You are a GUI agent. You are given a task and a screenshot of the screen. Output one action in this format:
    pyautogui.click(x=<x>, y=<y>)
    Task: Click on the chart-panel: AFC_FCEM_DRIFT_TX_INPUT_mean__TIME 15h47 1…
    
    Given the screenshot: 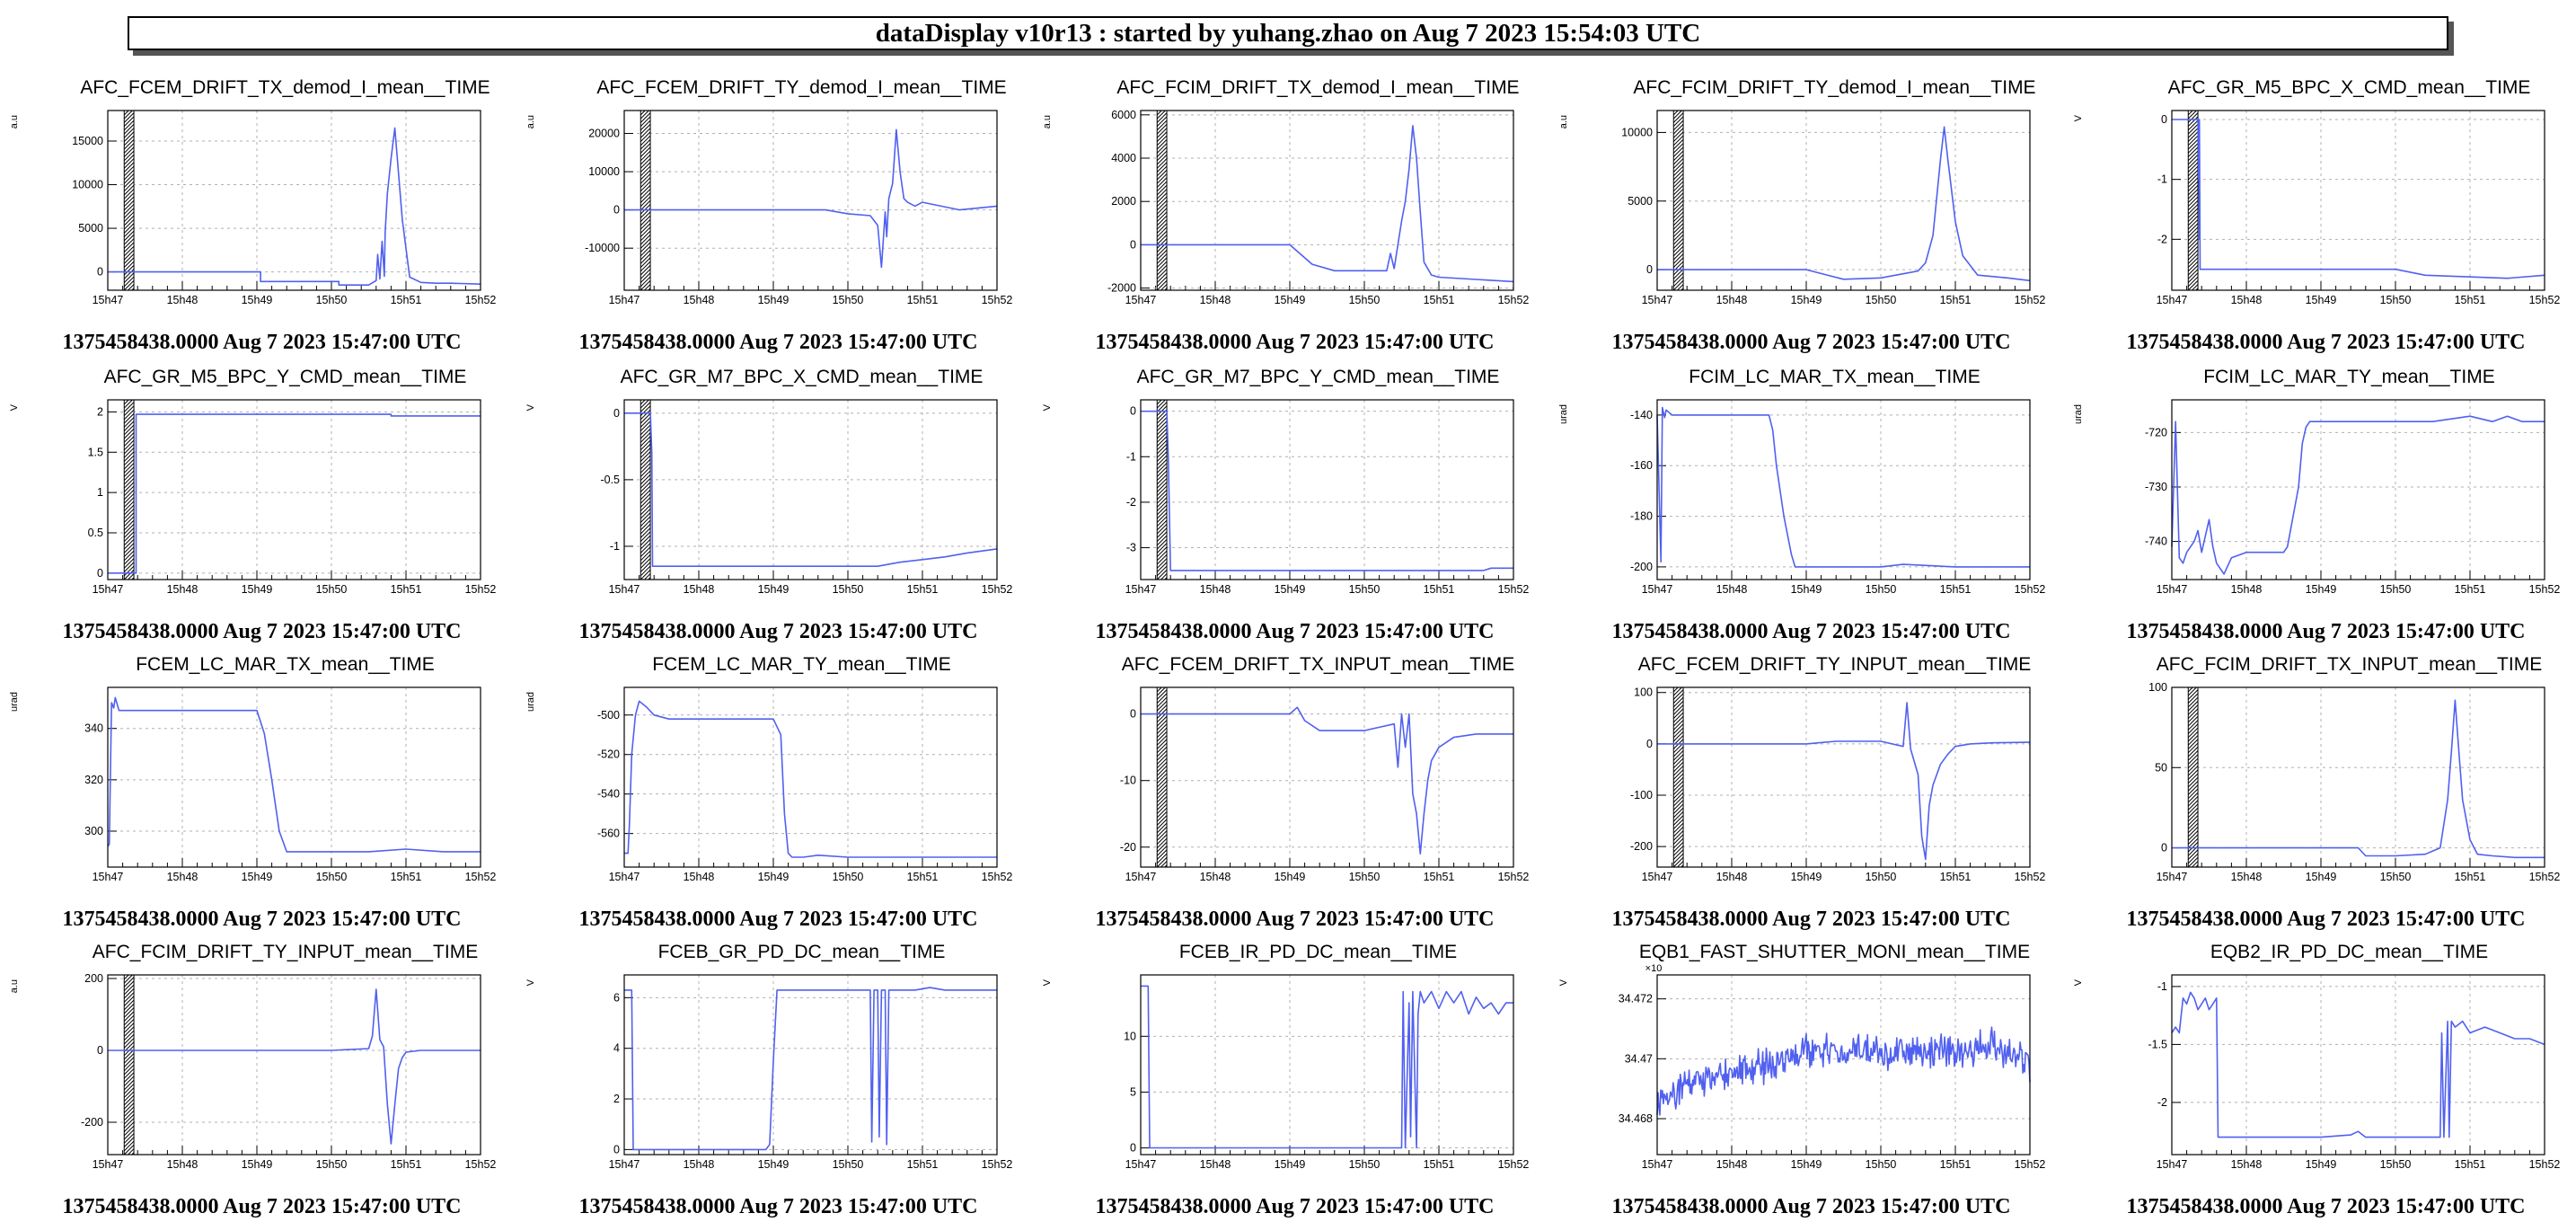 What is the action you would take?
    pyautogui.click(x=1294, y=790)
    